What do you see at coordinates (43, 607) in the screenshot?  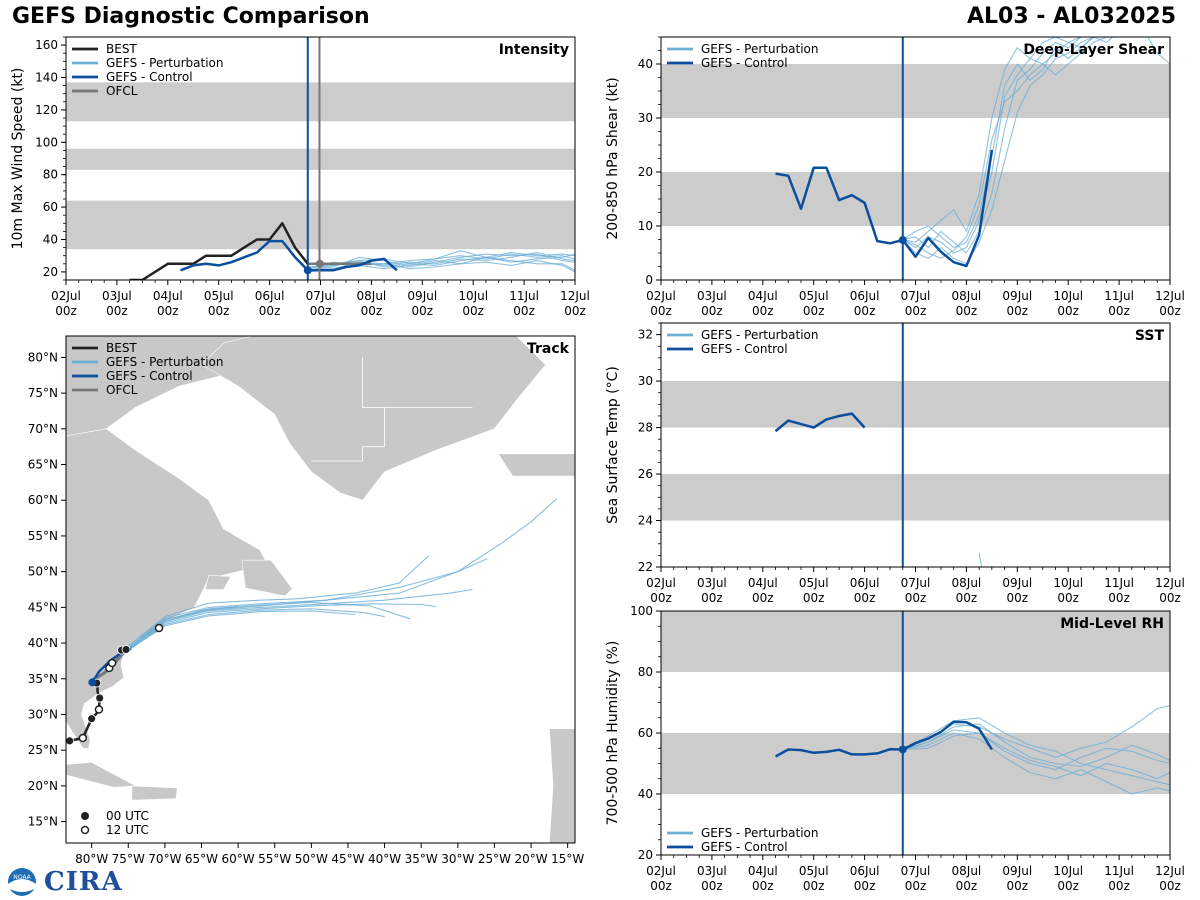 I see `lat-tick-label: 45°N` at bounding box center [43, 607].